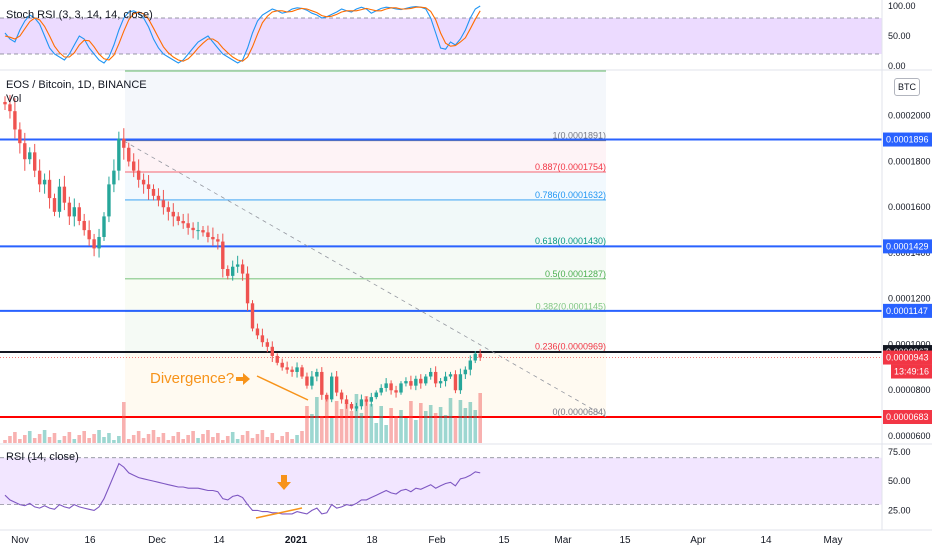 The height and width of the screenshot is (550, 932). What do you see at coordinates (279, 513) in the screenshot?
I see `rsi-divergence-line` at bounding box center [279, 513].